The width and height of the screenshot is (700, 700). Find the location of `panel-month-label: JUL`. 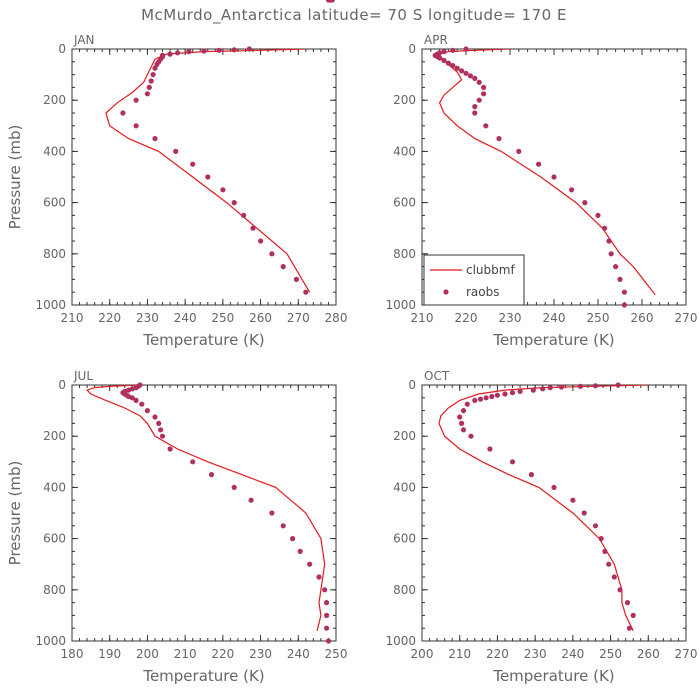

panel-month-label: JUL is located at coordinates (83, 376).